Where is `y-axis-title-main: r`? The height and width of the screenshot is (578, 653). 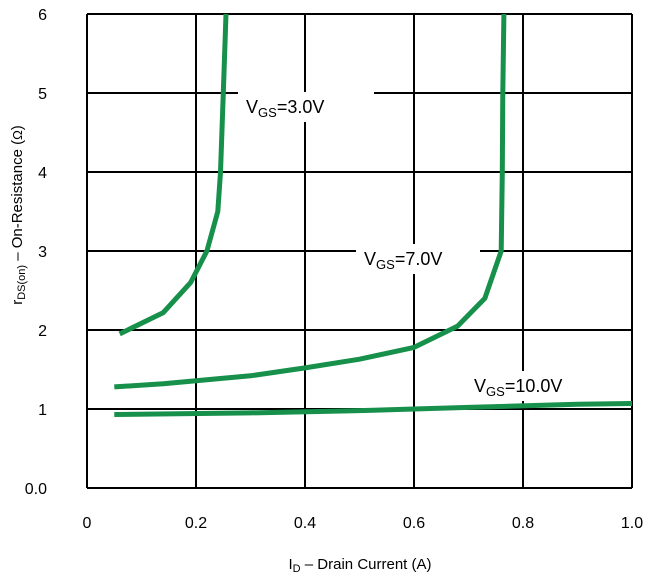 y-axis-title-main: r is located at coordinates (17, 302).